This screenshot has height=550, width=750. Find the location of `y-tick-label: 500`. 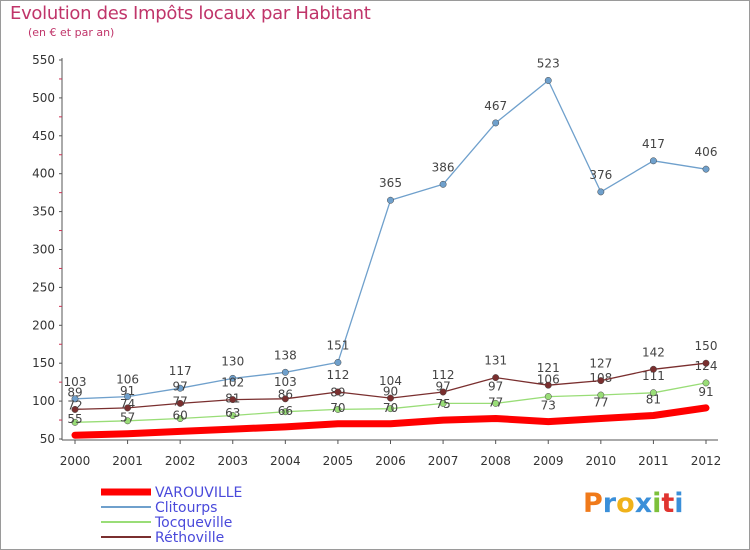

y-tick-label: 500 is located at coordinates (43, 98).